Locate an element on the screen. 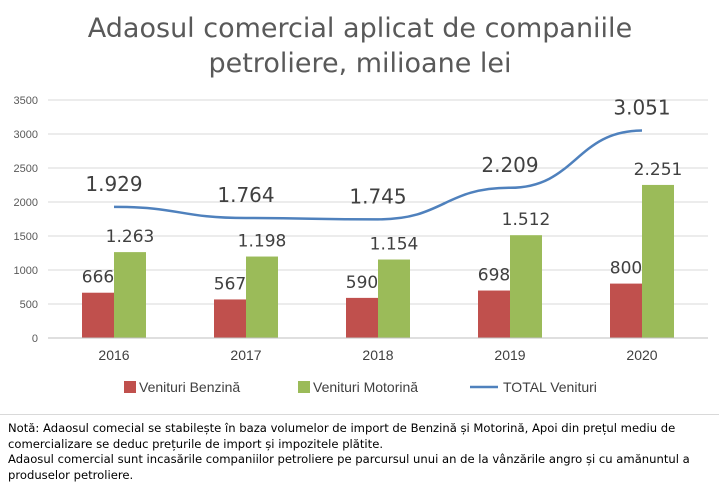 The width and height of the screenshot is (720, 502). legend-label: Venituri Benzină is located at coordinates (189, 387).